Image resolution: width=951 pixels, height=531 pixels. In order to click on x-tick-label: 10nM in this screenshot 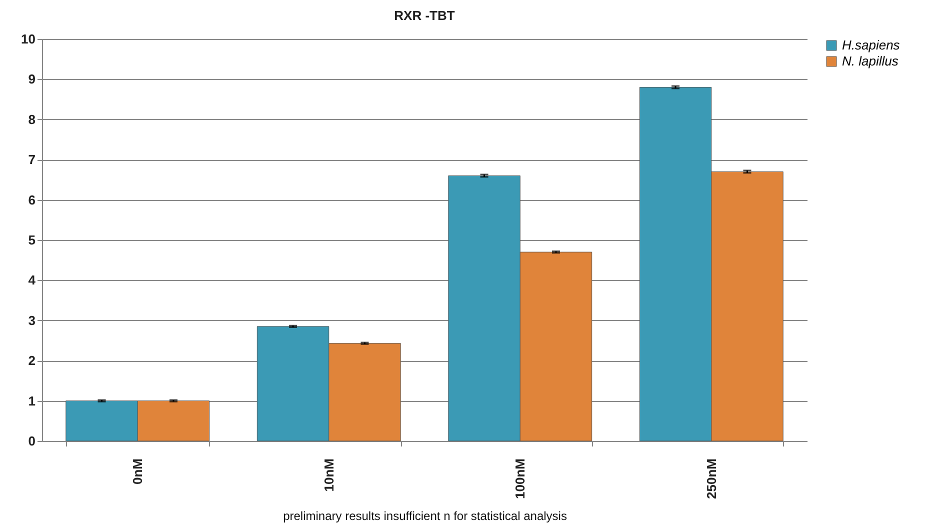, I will do `click(328, 475)`.